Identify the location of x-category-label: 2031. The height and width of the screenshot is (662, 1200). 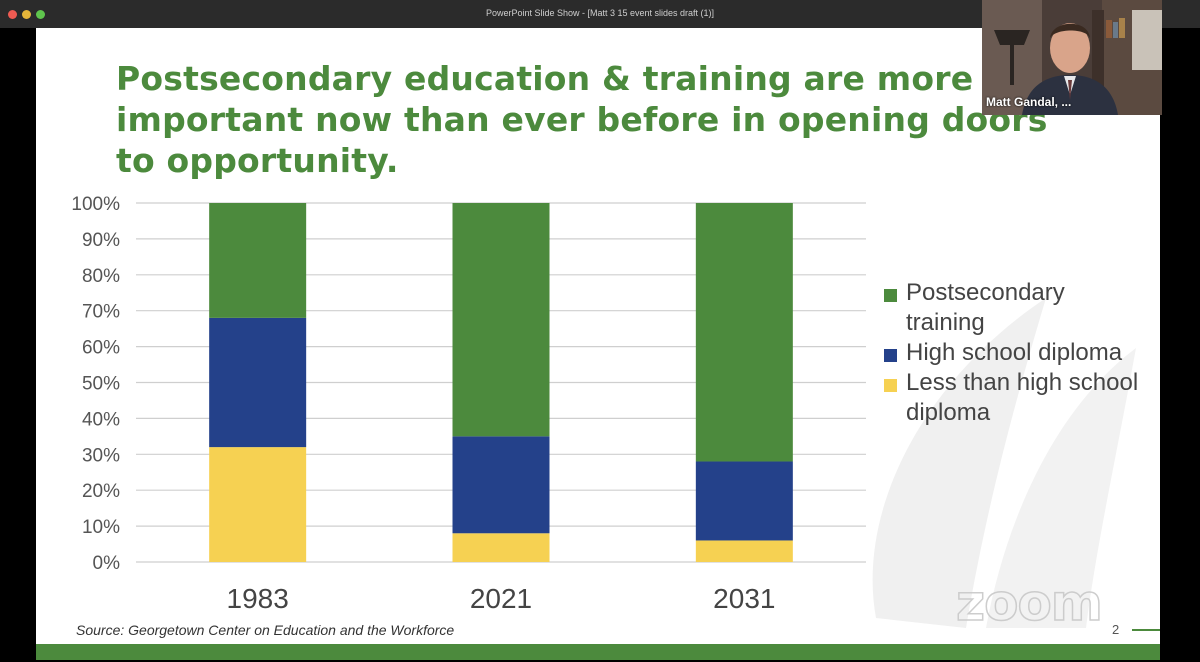
(744, 598).